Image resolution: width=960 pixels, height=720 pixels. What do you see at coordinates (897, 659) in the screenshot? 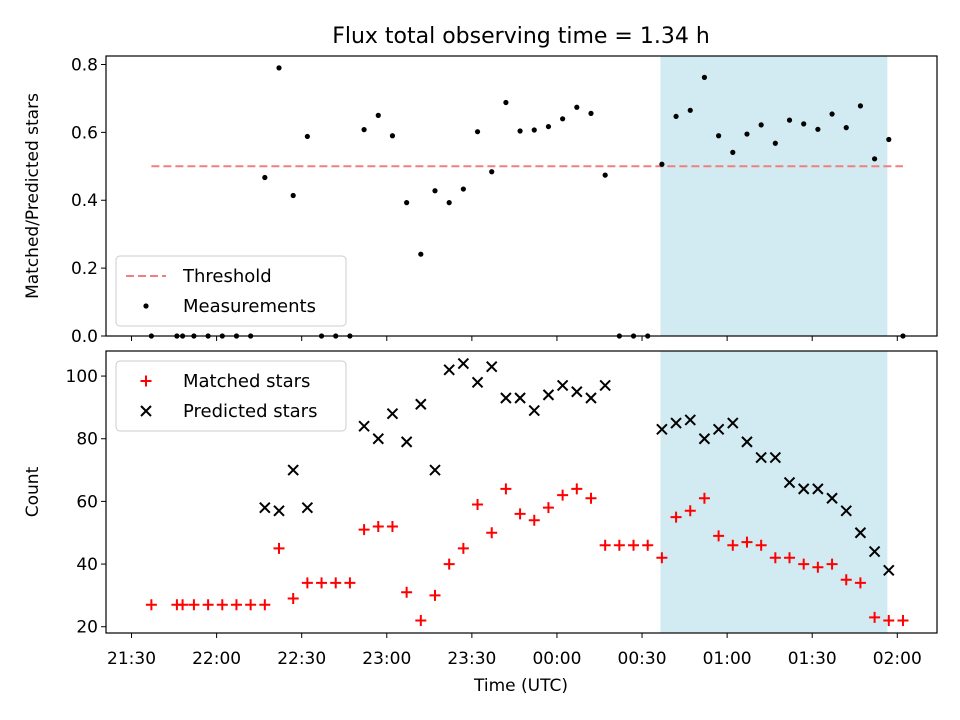
I see `x-tick-label: 02:00` at bounding box center [897, 659].